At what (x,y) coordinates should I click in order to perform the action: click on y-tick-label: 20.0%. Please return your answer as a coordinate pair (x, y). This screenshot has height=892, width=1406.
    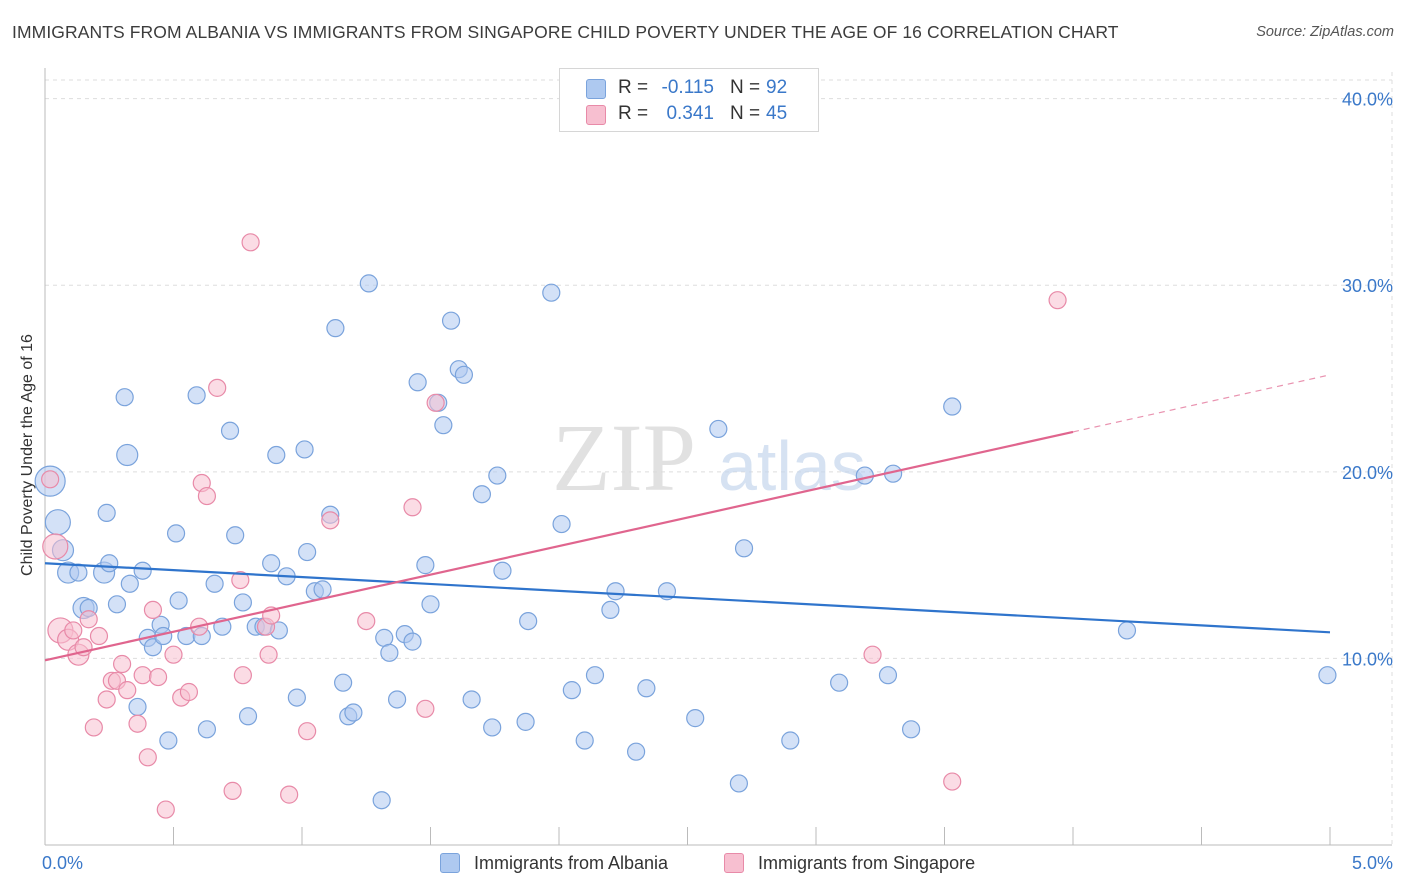
    Looking at the image, I should click on (1367, 473).